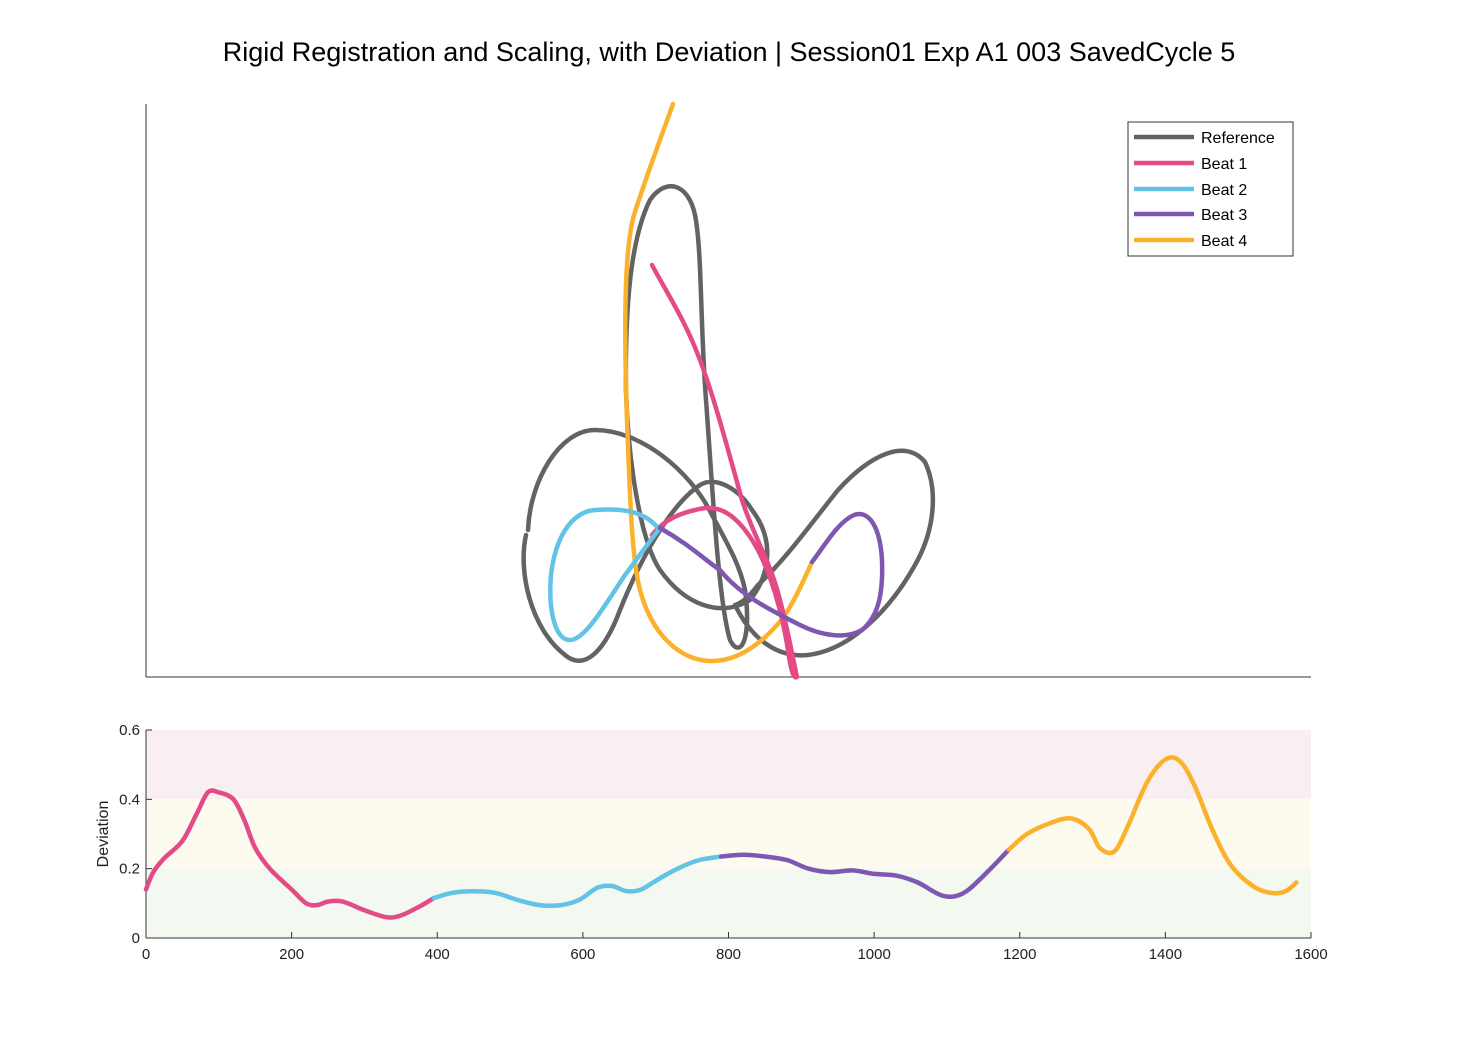  I want to click on y-tick-label: 0.6, so click(129, 730).